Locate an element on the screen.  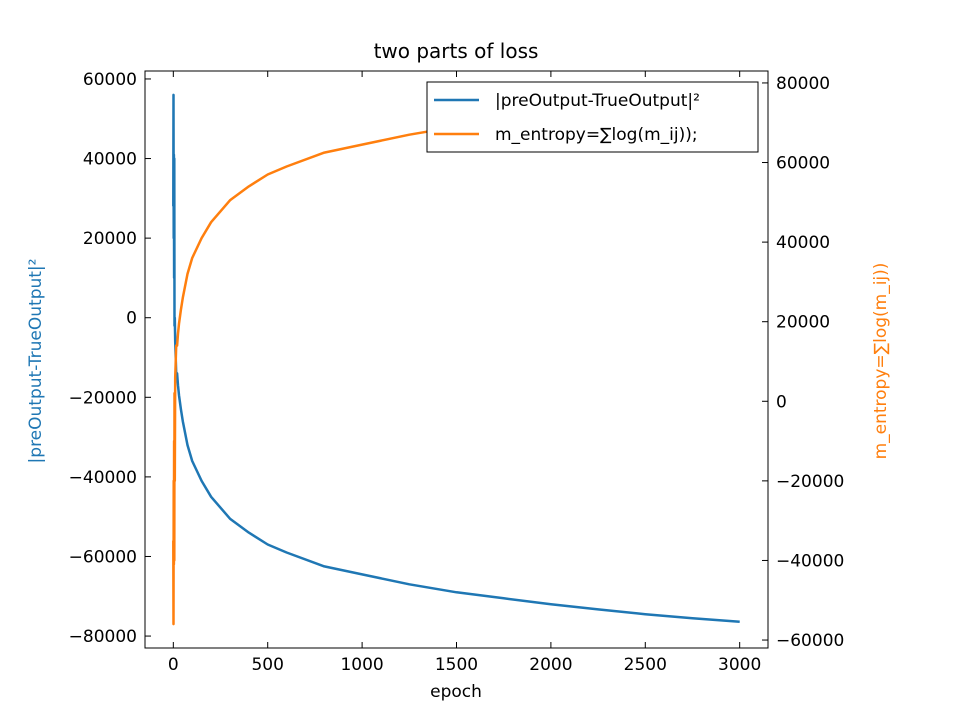
y-right-tick-label: −60000 is located at coordinates (810, 641).